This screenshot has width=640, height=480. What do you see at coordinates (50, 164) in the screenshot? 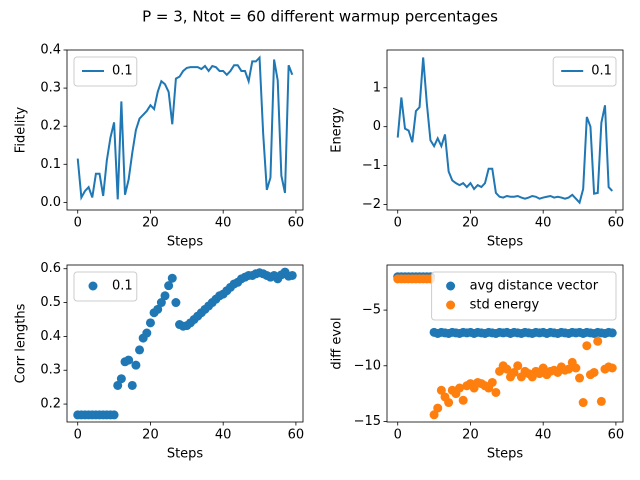
I see `y-tick-label: 0.1` at bounding box center [50, 164].